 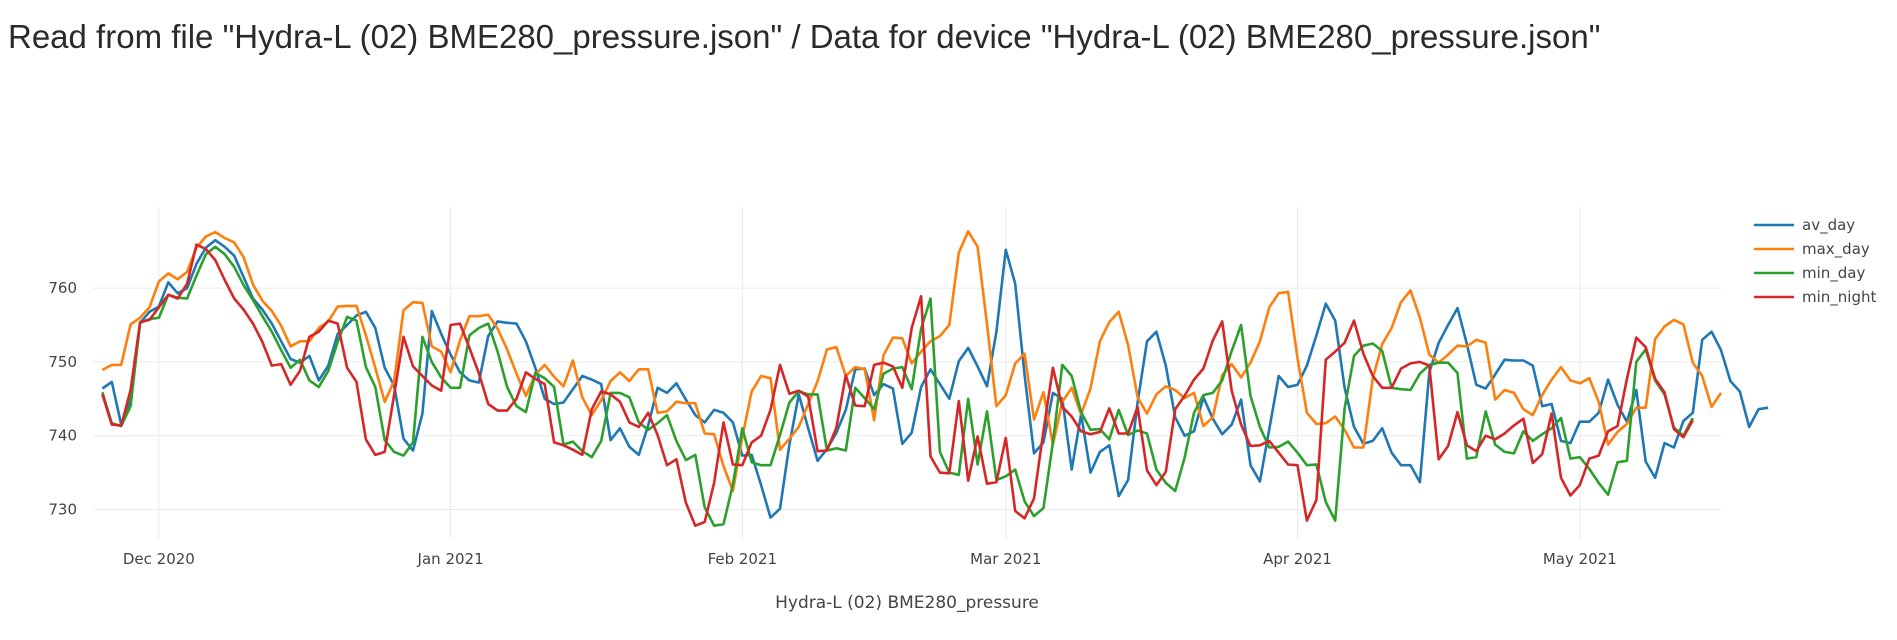 I want to click on legend-label: av_day, so click(x=1828, y=225).